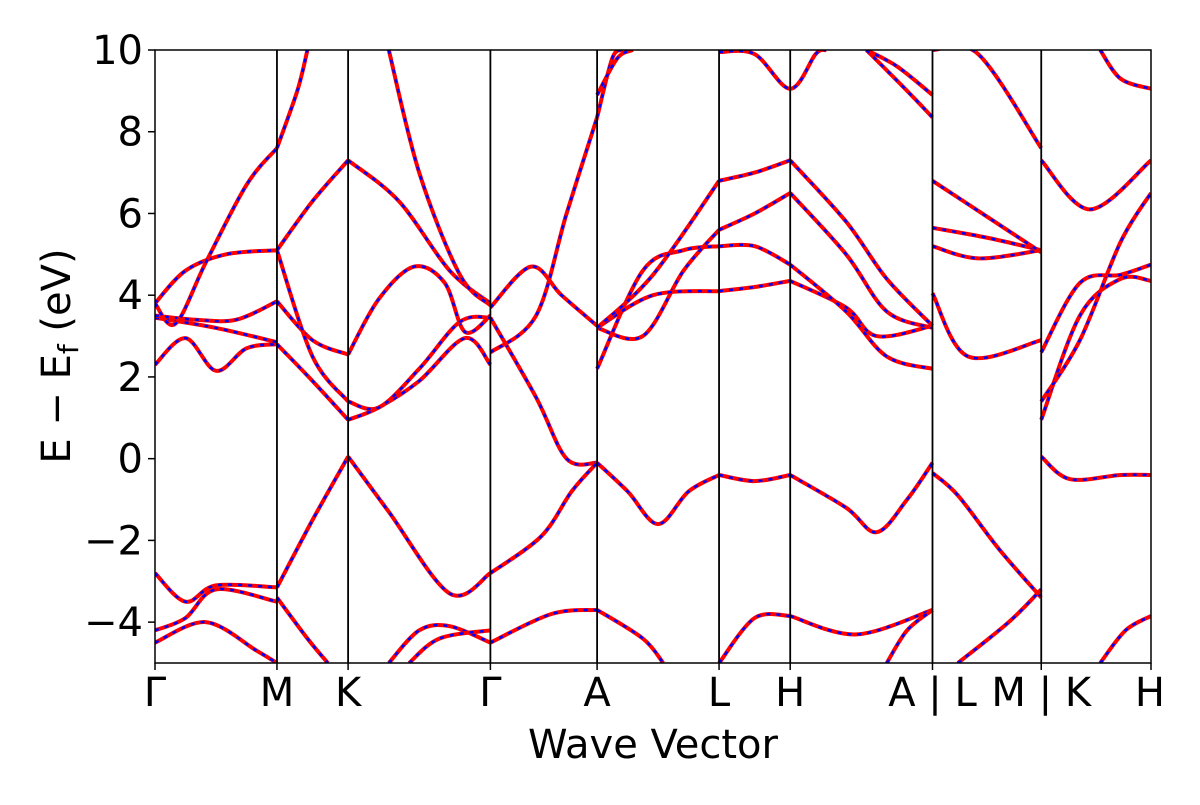 The image size is (1200, 805). I want to click on band-52-dashed, so click(216, 641).